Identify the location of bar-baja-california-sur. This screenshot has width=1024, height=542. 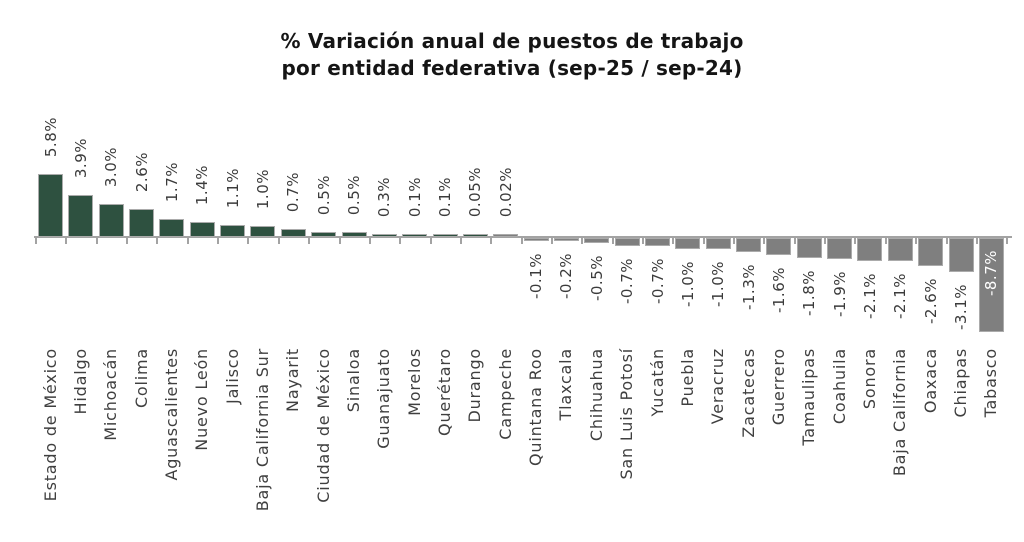
(263, 231).